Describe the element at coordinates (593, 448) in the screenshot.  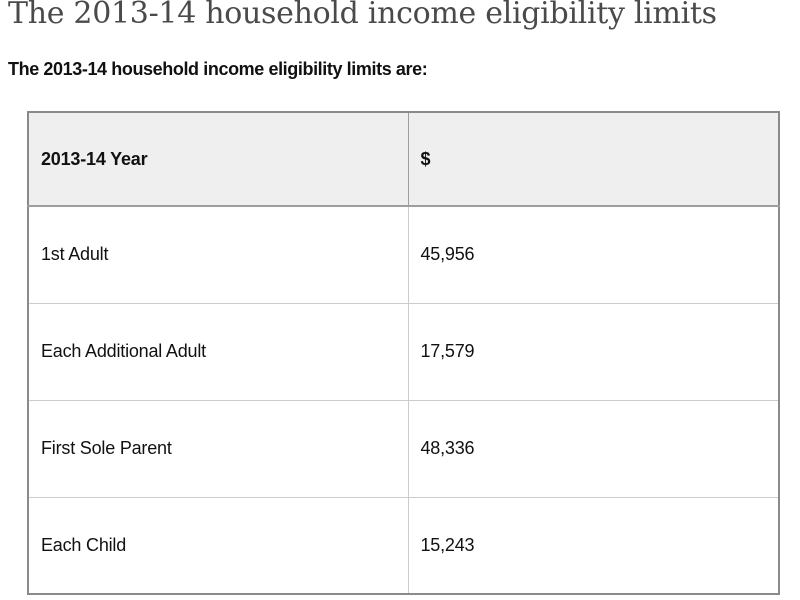
I see `row-value: 48,336` at that location.